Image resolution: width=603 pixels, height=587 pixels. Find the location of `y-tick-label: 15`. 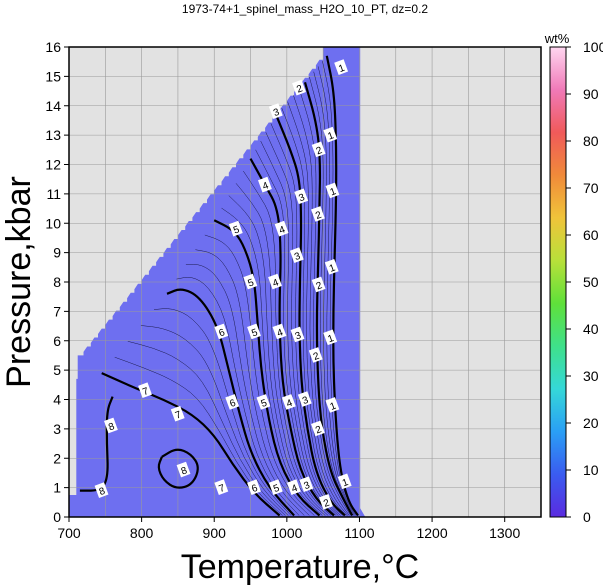

y-tick-label: 15 is located at coordinates (53, 76).